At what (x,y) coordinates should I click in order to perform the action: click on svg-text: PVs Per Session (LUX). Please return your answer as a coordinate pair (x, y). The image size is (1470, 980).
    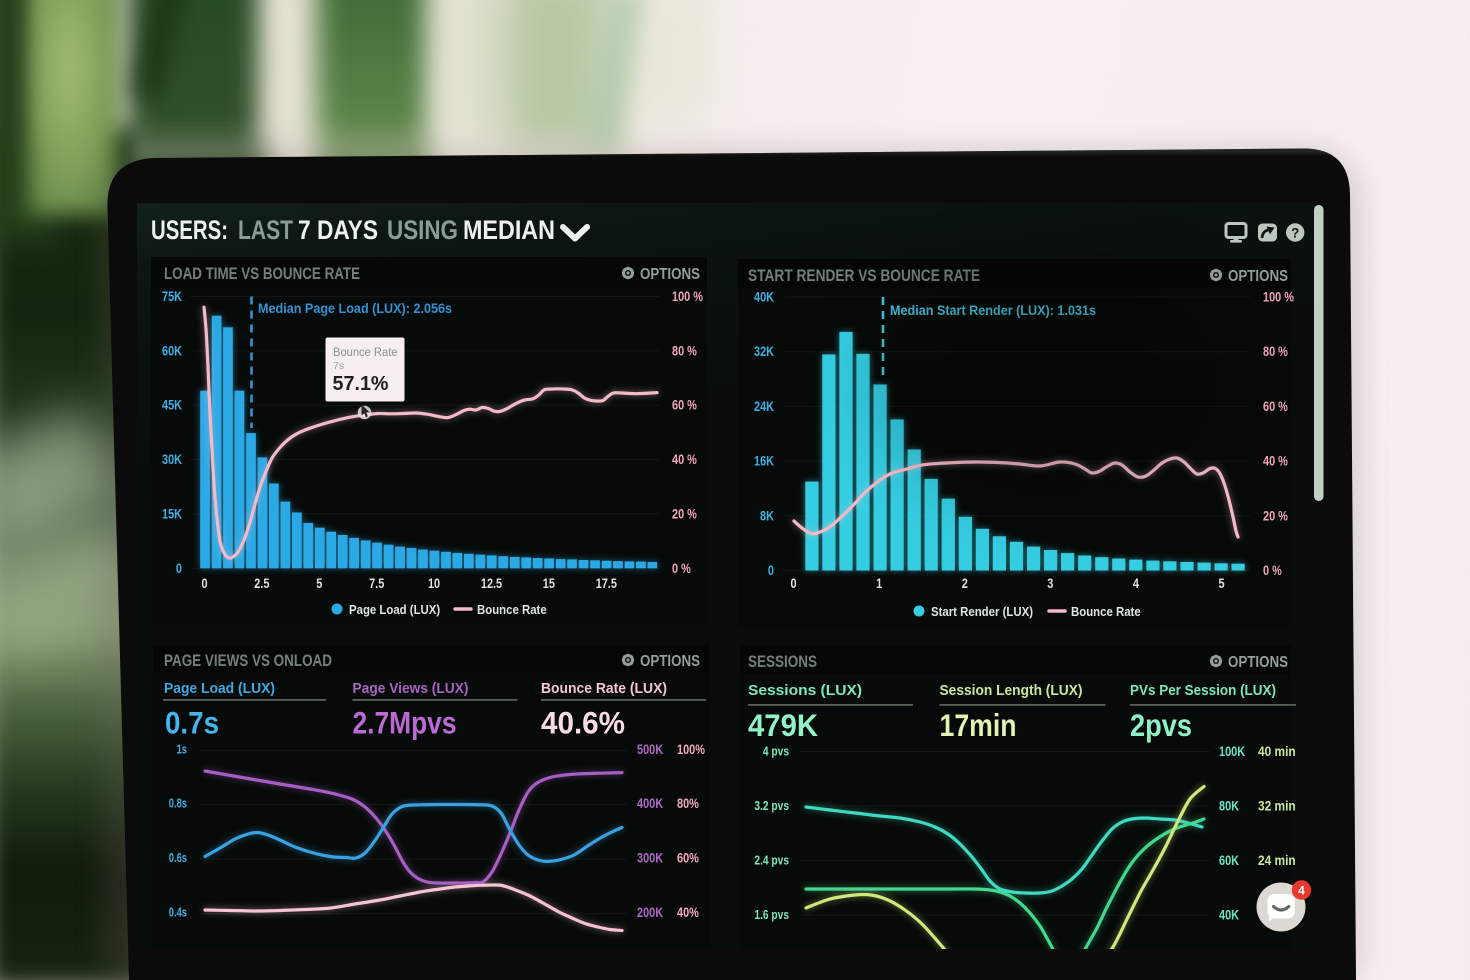
    Looking at the image, I should click on (1203, 690).